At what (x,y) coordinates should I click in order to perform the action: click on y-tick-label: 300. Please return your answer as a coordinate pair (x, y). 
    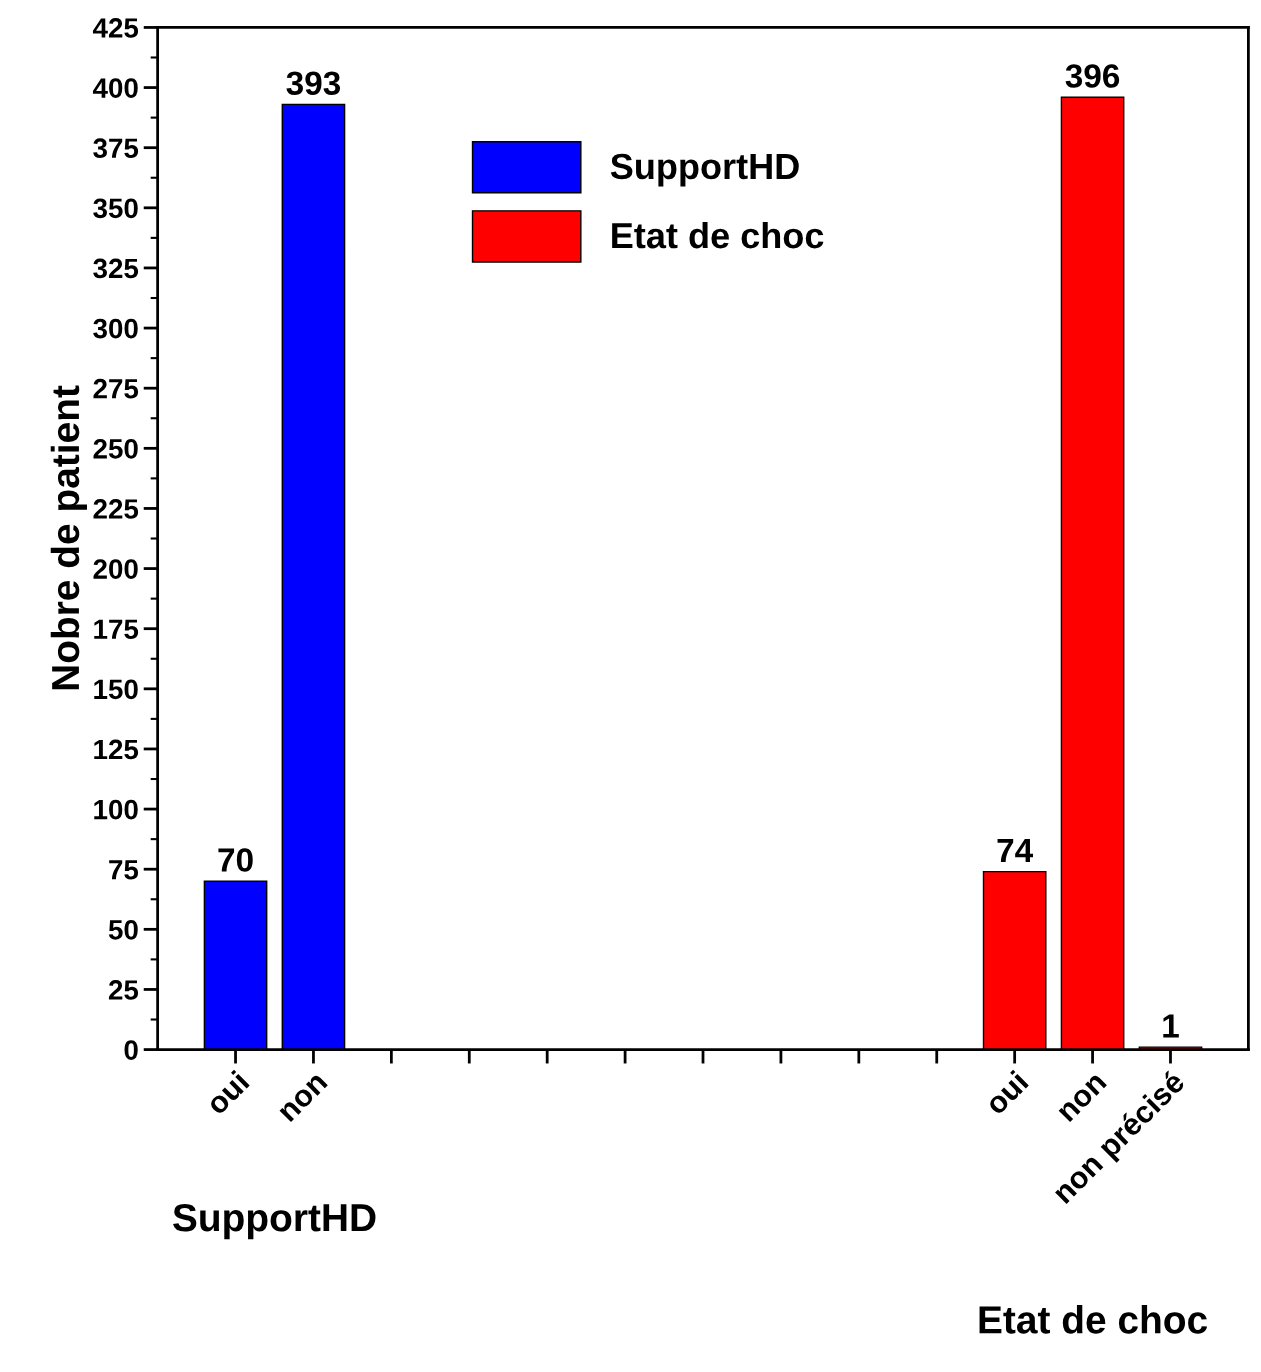
    Looking at the image, I should click on (115, 328).